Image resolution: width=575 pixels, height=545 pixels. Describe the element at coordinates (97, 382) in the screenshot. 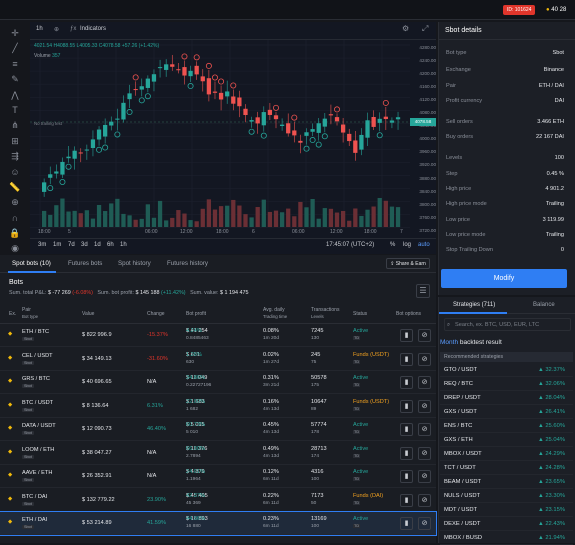

I see `bot-value: $ 40 696.65` at that location.